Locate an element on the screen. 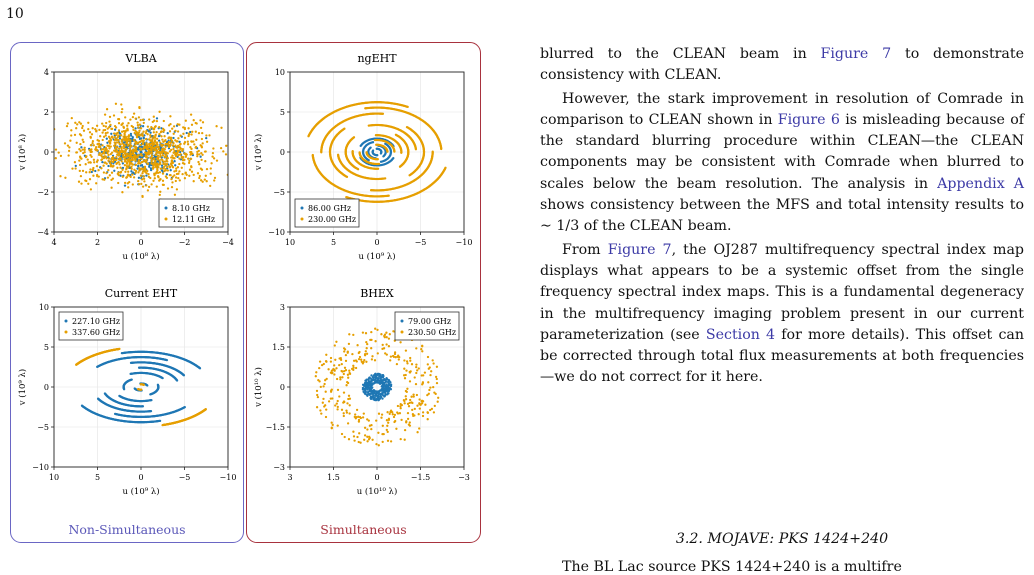  plot-title: ngEHT is located at coordinates (377, 58).